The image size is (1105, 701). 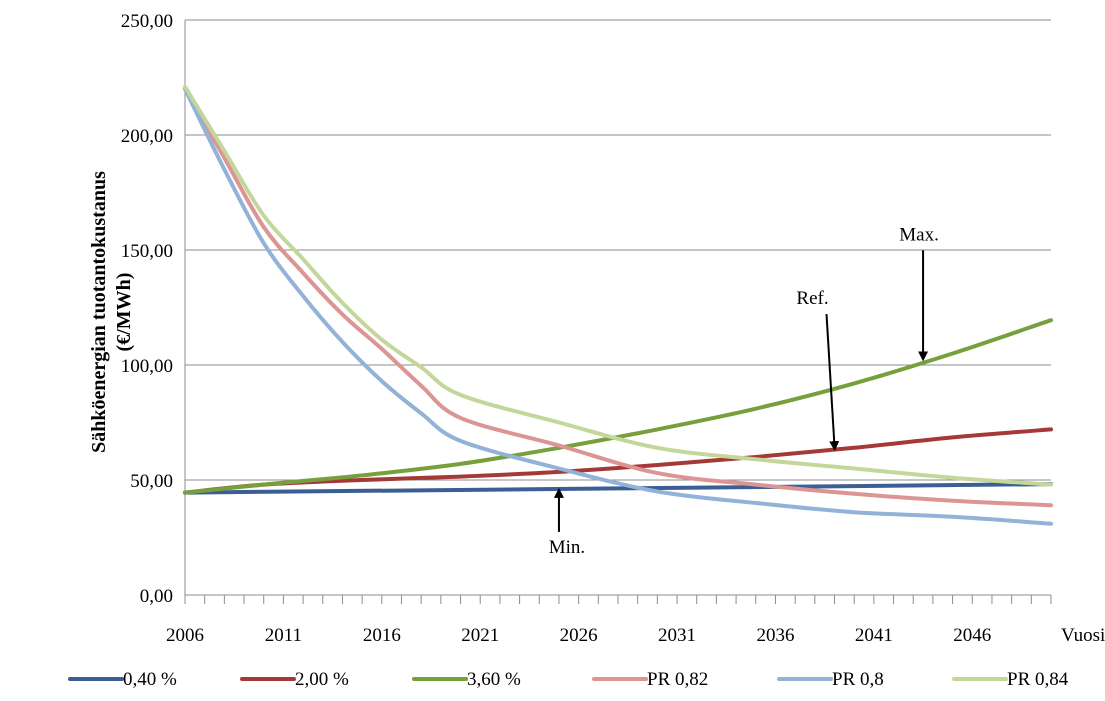 What do you see at coordinates (185, 635) in the screenshot?
I see `x-tick-label: 2006` at bounding box center [185, 635].